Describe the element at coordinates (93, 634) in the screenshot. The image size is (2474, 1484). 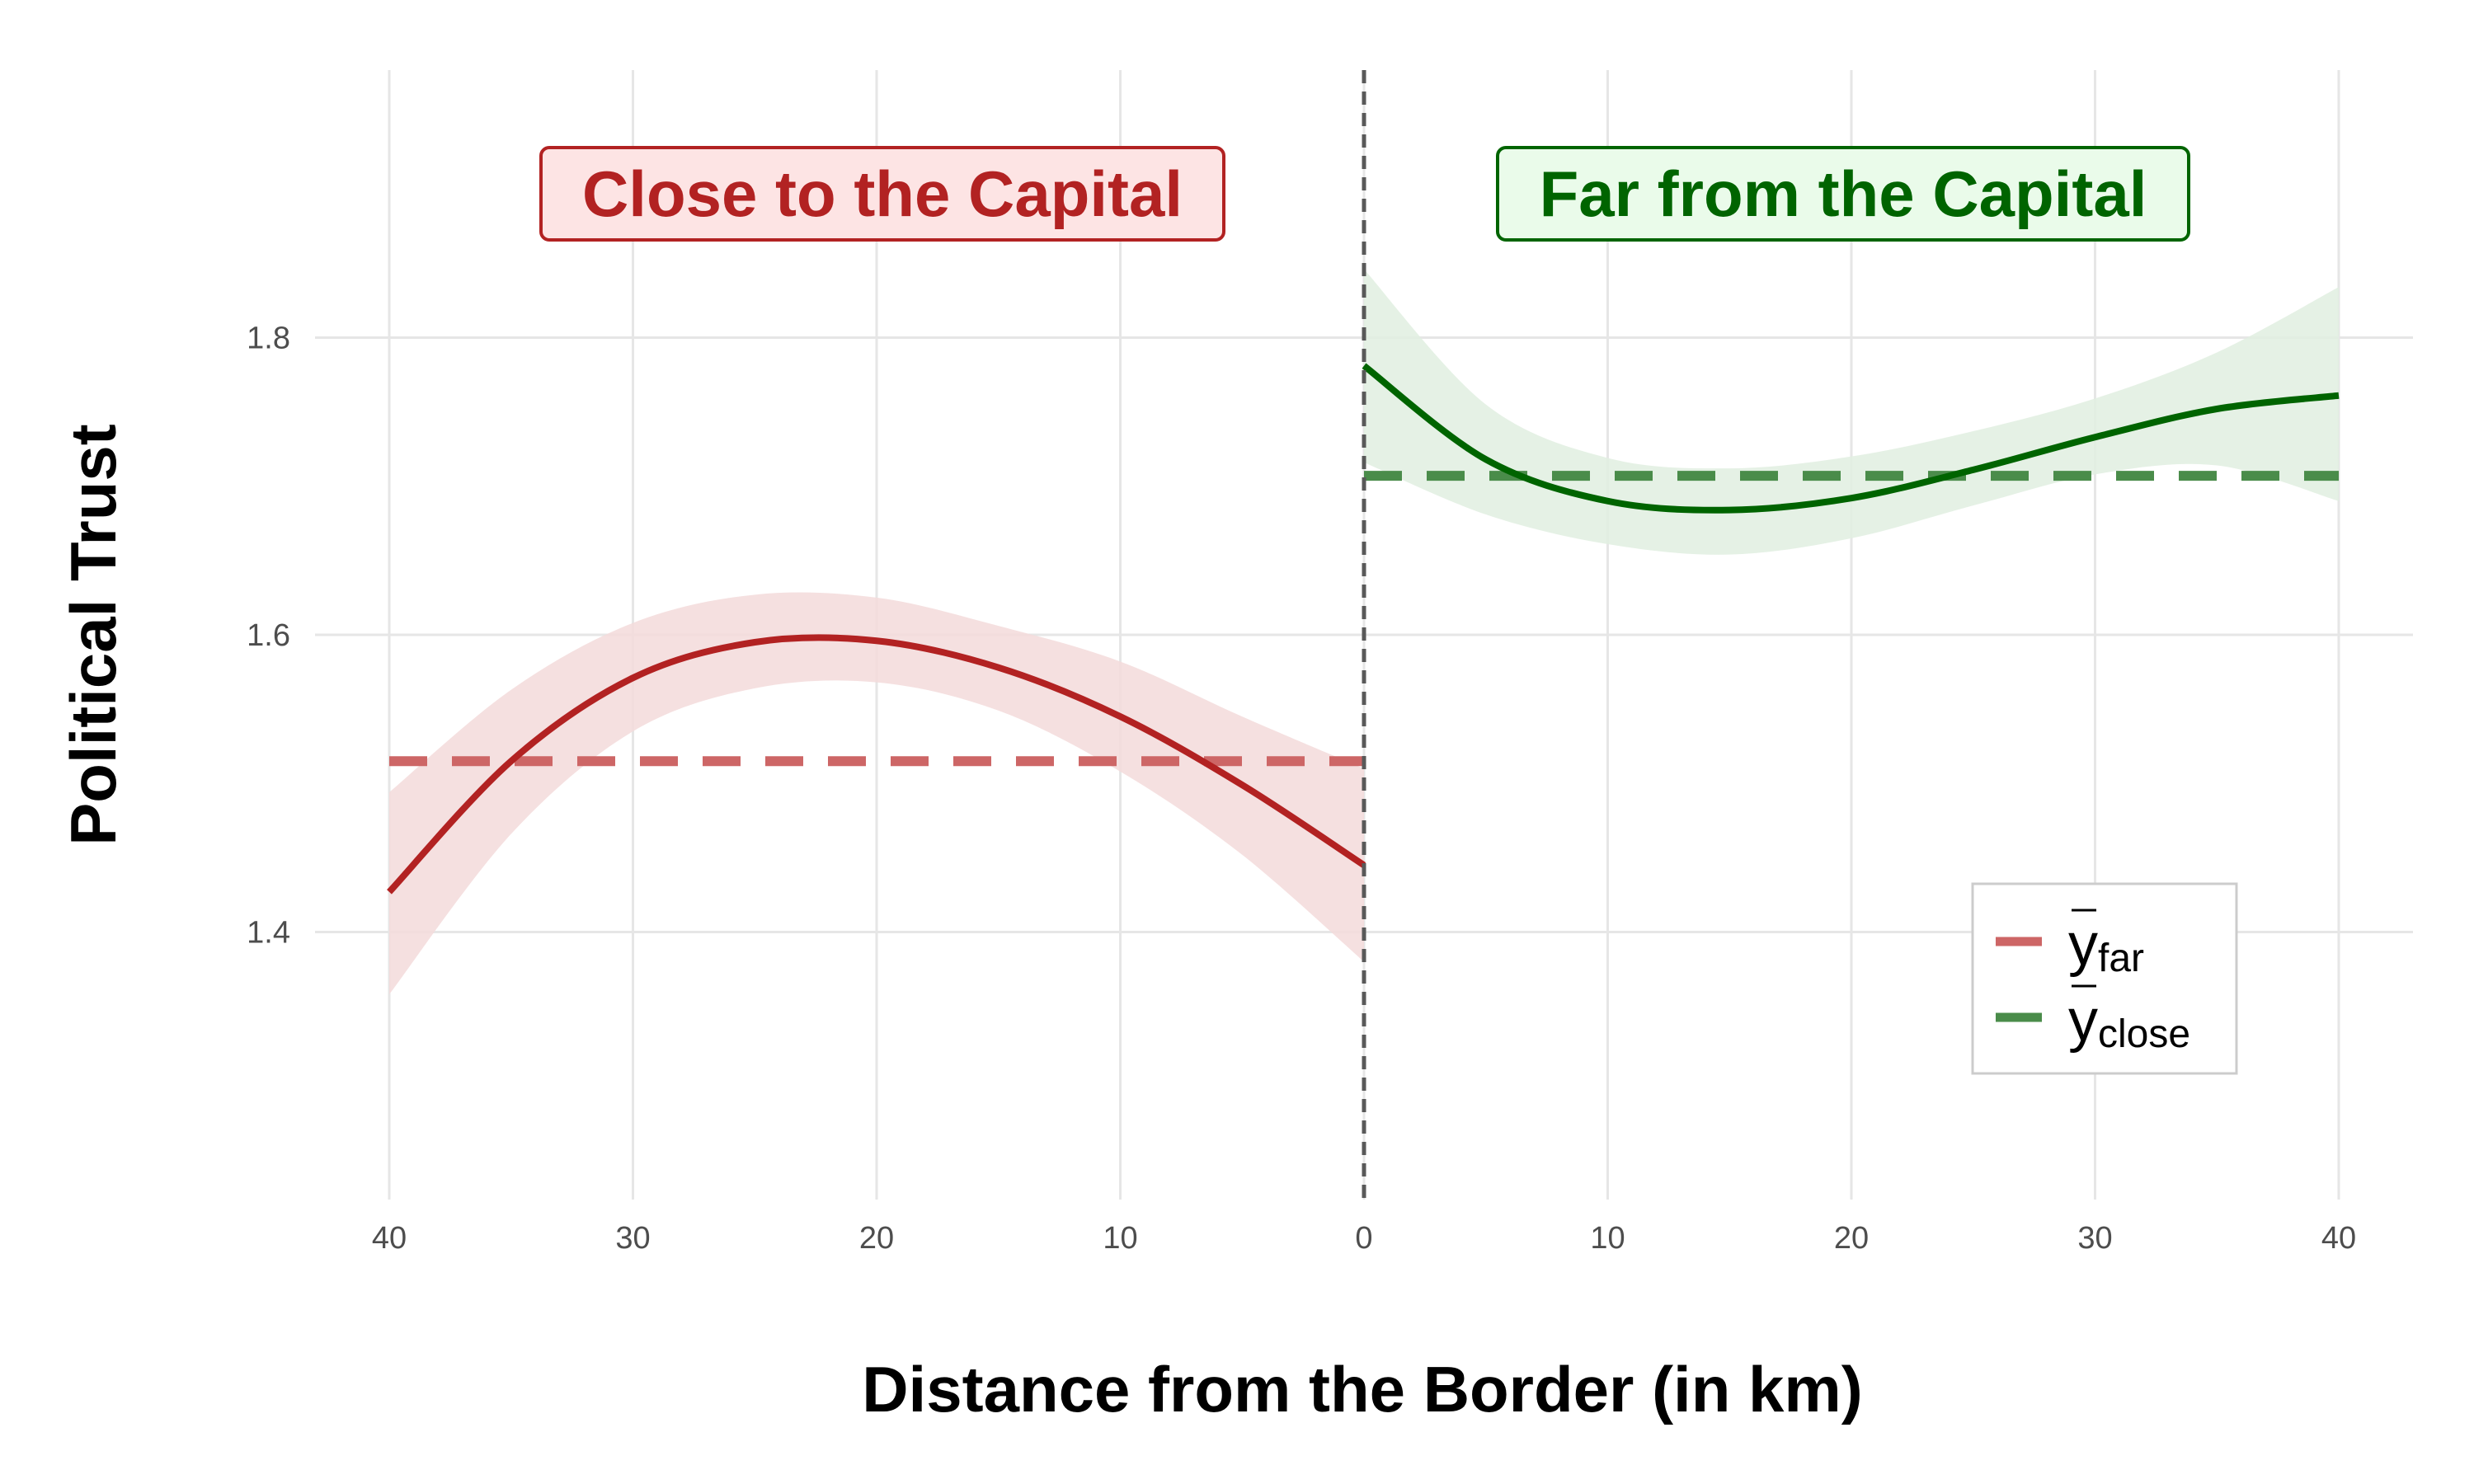
I see `y-axis-title: Political Trust` at that location.